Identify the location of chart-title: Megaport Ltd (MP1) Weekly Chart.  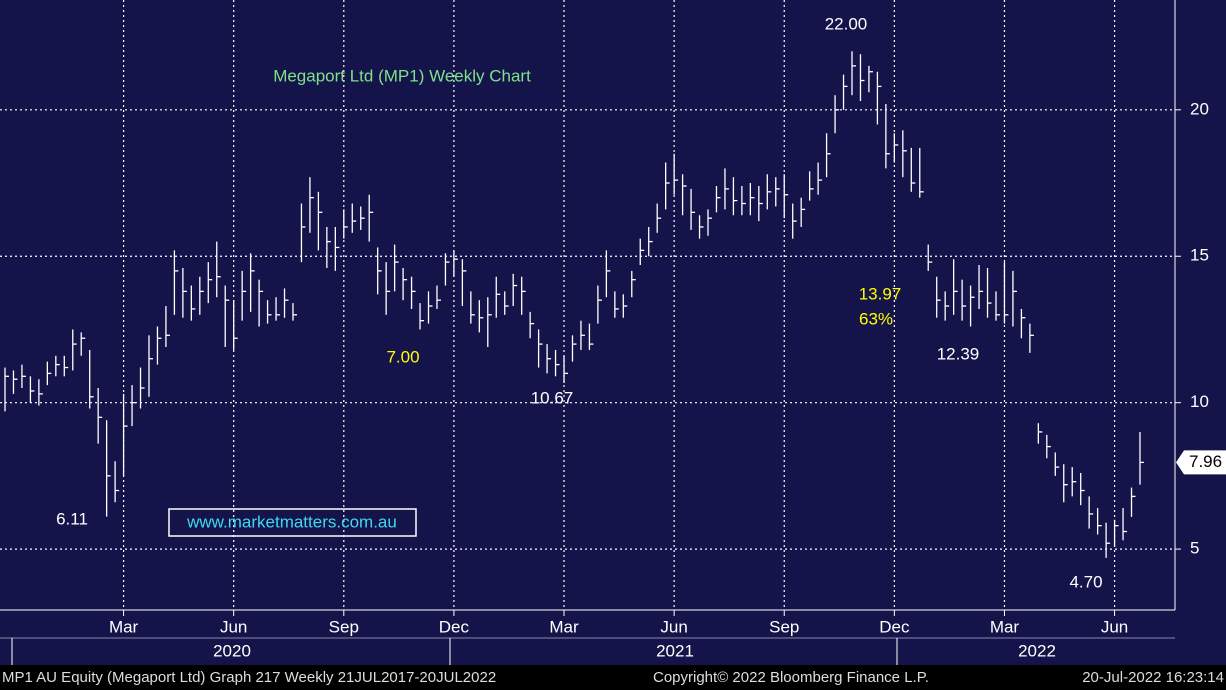
(402, 75).